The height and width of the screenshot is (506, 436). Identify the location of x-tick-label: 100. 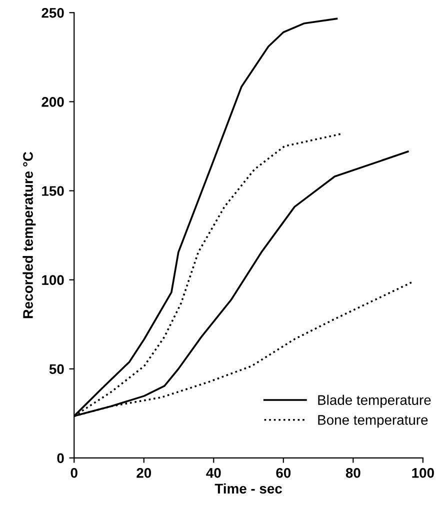
(423, 473).